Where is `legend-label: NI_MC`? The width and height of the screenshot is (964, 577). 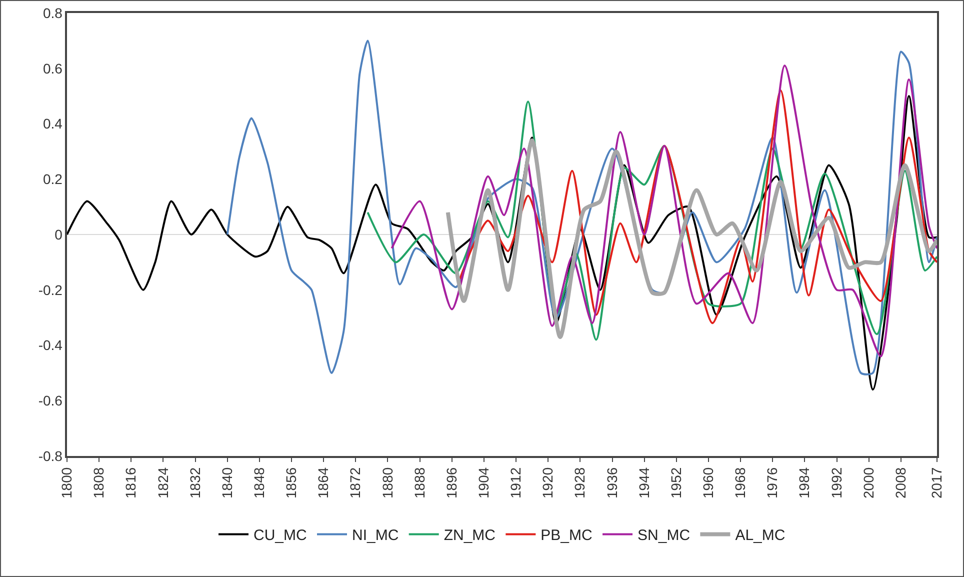 legend-label: NI_MC is located at coordinates (375, 535).